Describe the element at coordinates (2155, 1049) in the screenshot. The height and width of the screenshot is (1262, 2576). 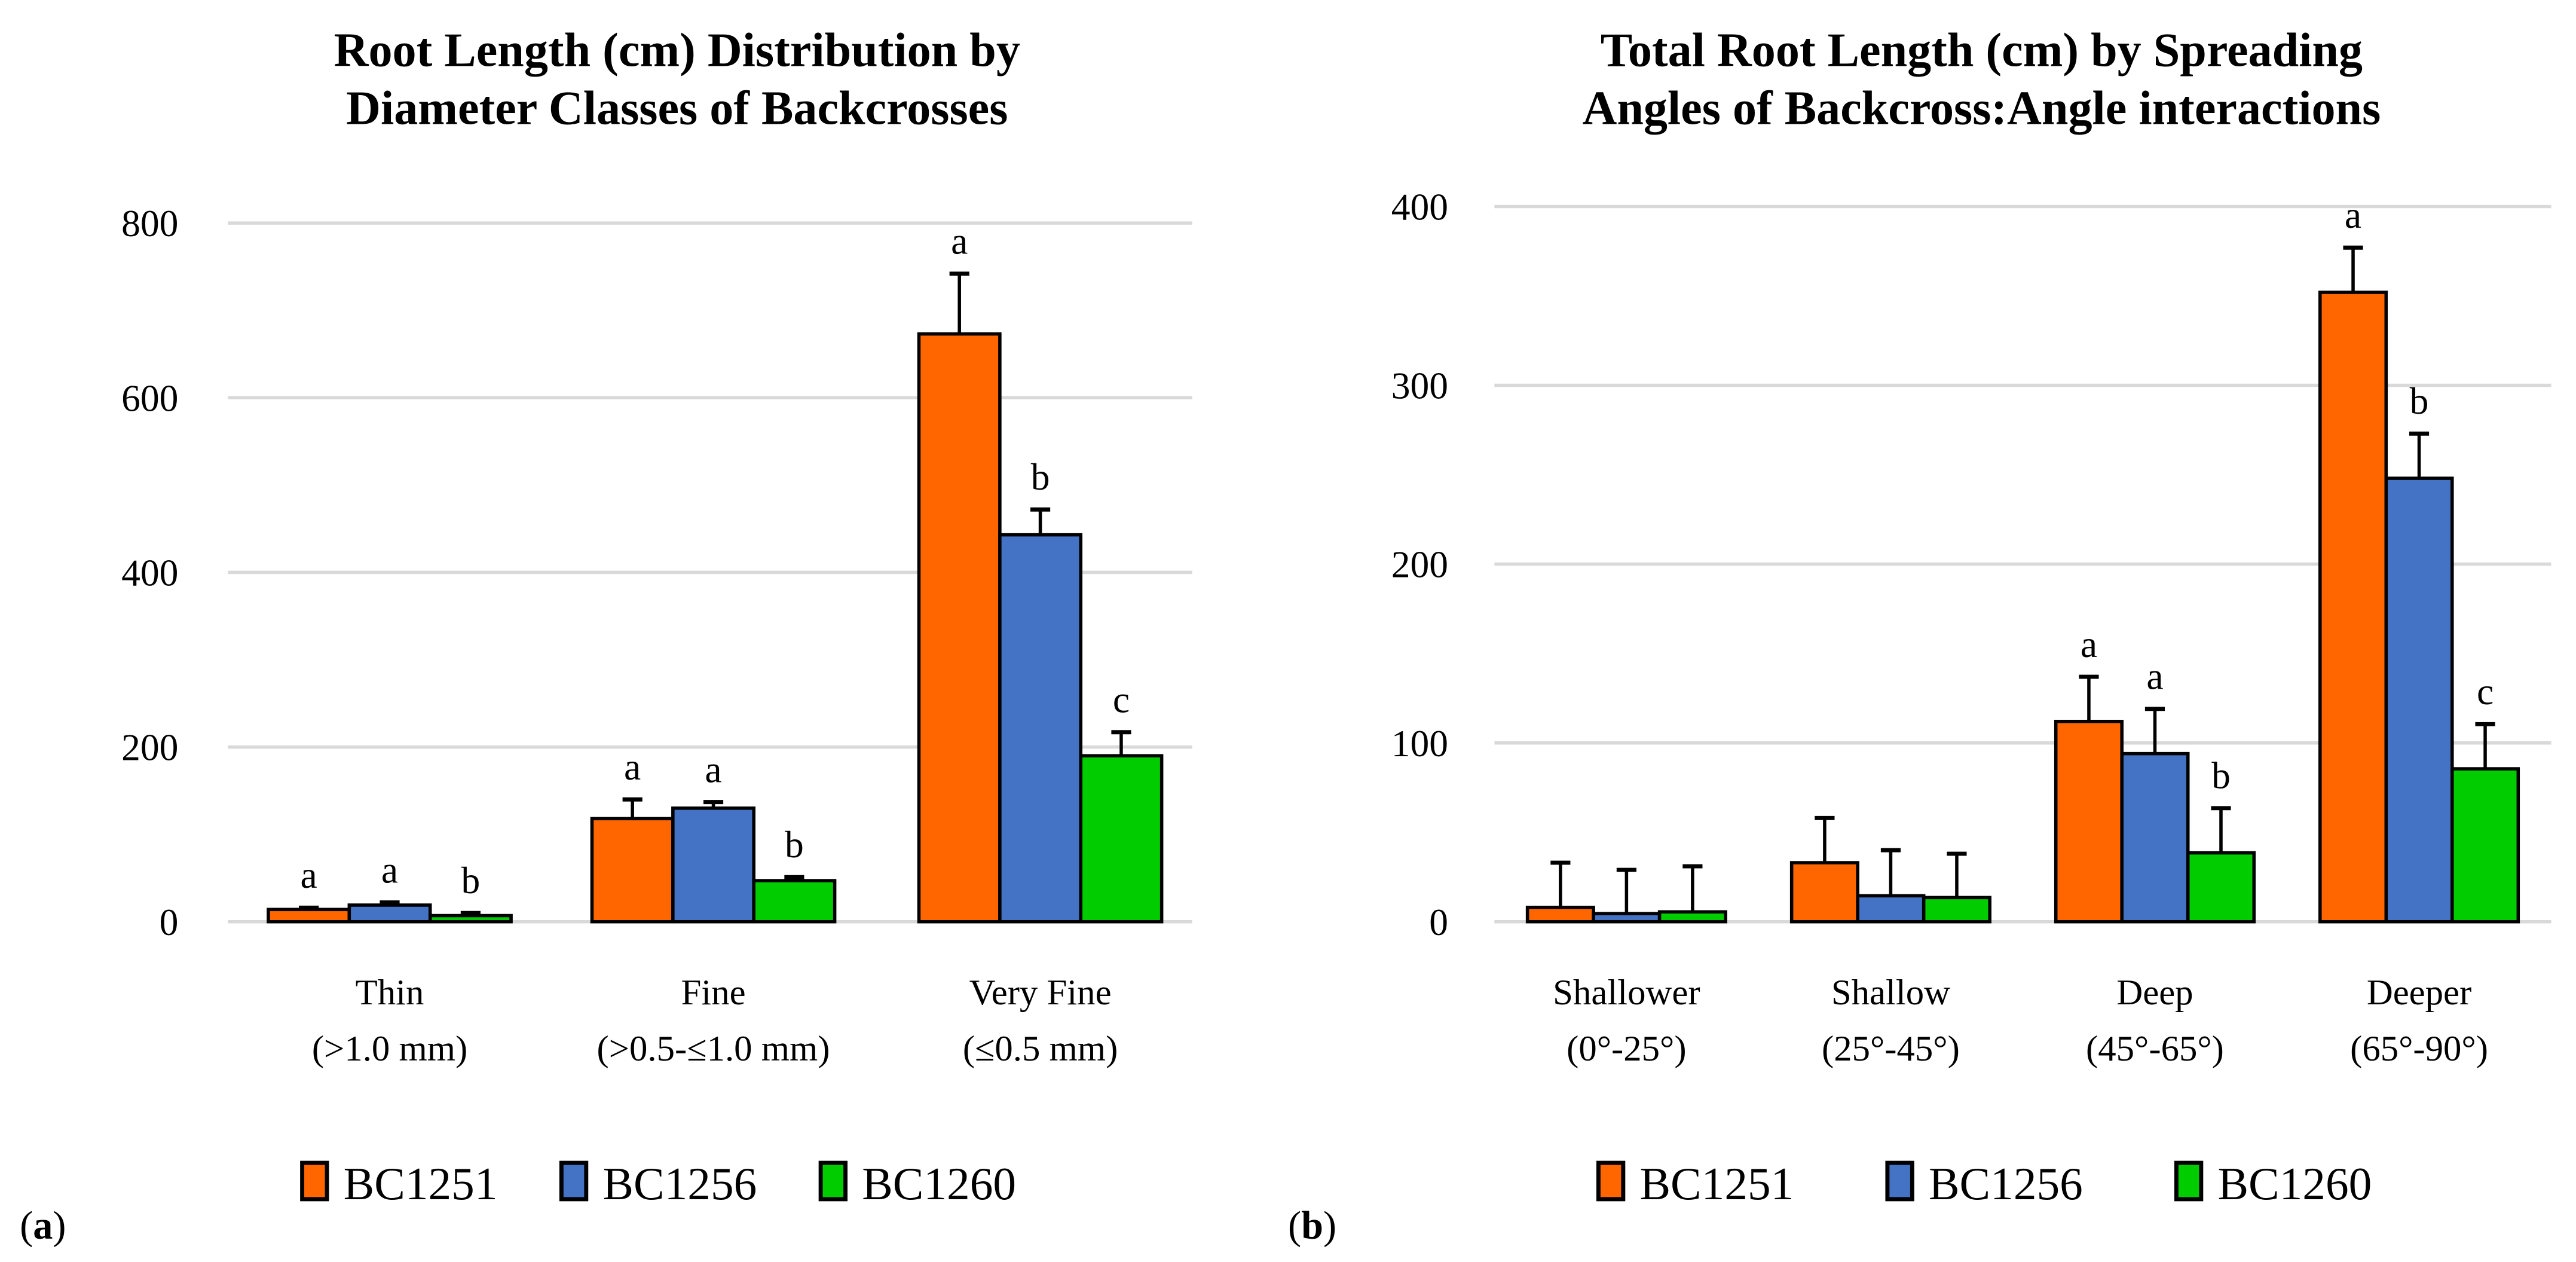
I see `chart-b-xtick-sublabel: (45°-65°)` at that location.